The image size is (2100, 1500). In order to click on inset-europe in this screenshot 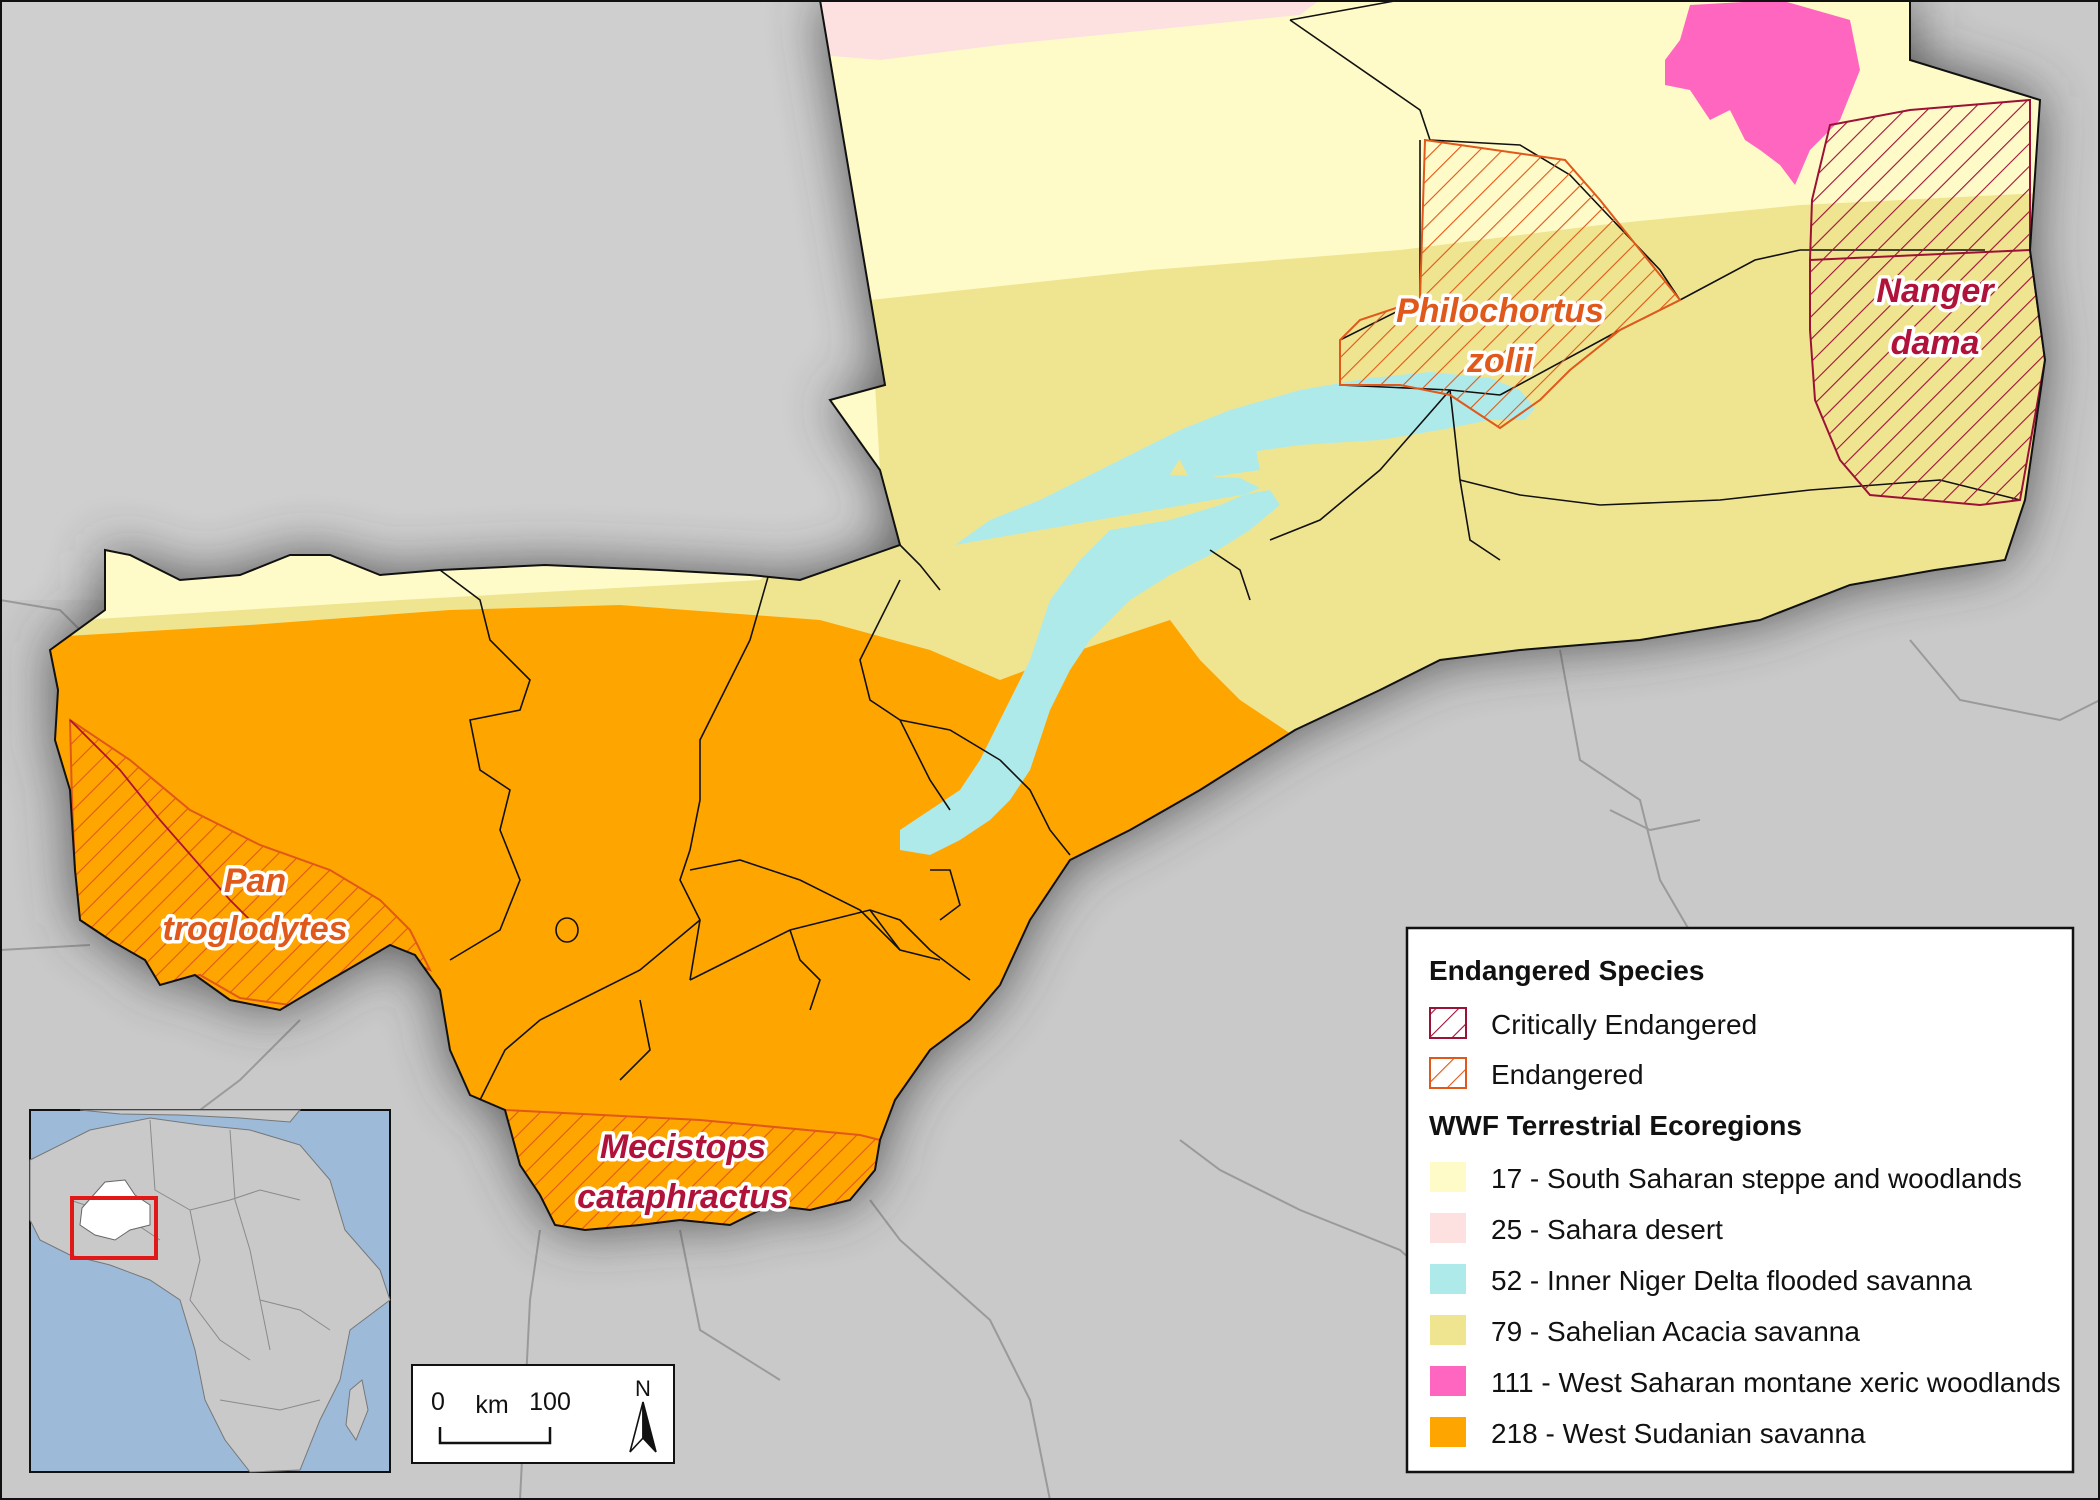, I will do `click(190, 1116)`.